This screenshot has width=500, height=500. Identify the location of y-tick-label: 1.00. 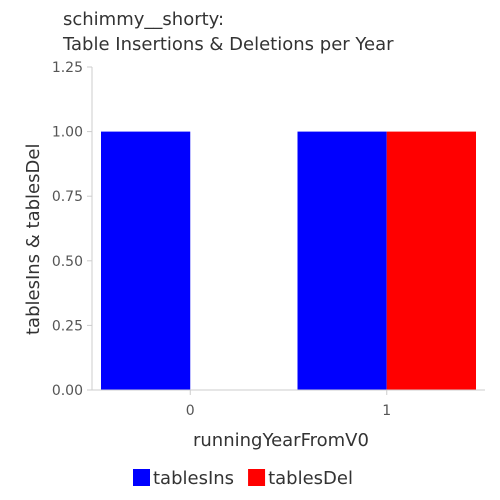
(67, 133).